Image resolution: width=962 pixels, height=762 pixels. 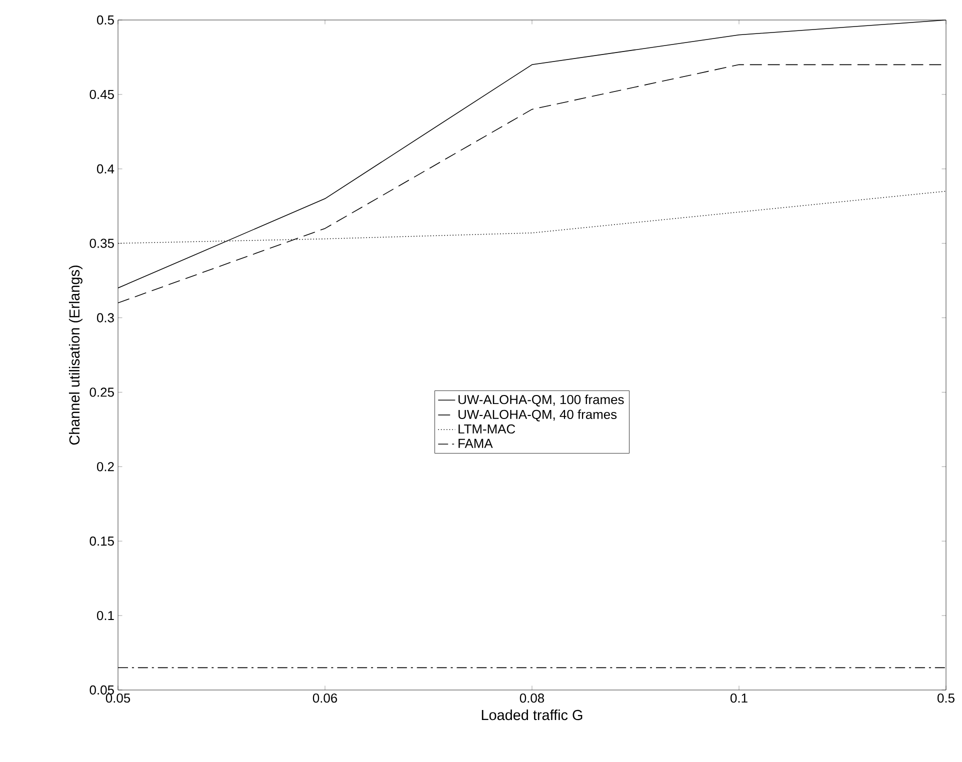 I want to click on x-axis-title: Loaded traffic G, so click(x=532, y=715).